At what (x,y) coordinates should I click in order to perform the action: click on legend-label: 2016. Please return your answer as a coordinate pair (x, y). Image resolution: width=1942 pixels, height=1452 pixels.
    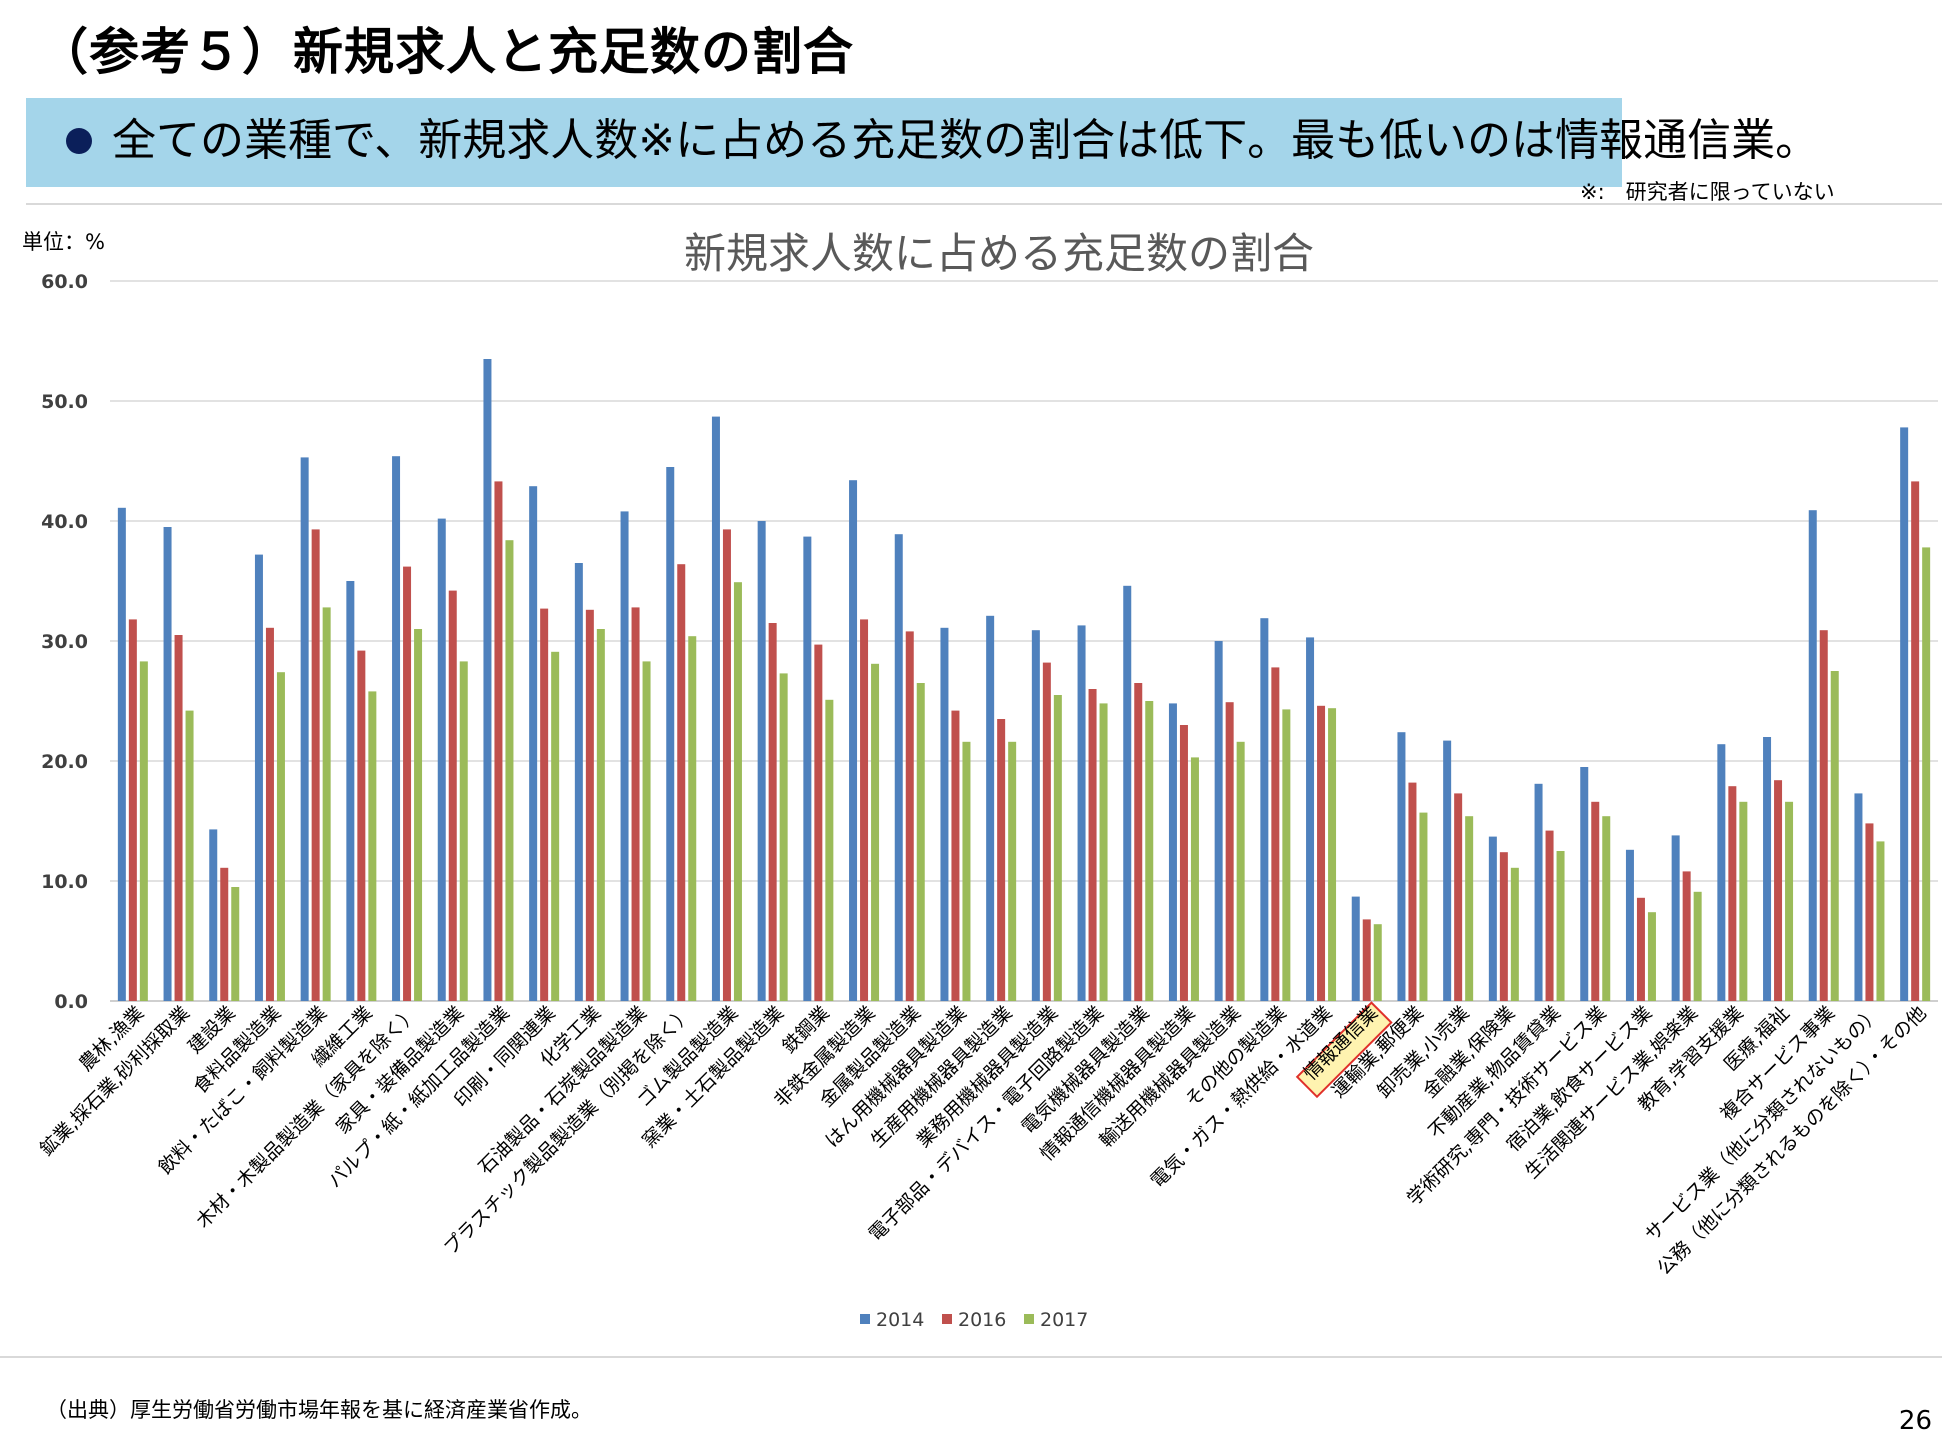
    Looking at the image, I should click on (982, 1320).